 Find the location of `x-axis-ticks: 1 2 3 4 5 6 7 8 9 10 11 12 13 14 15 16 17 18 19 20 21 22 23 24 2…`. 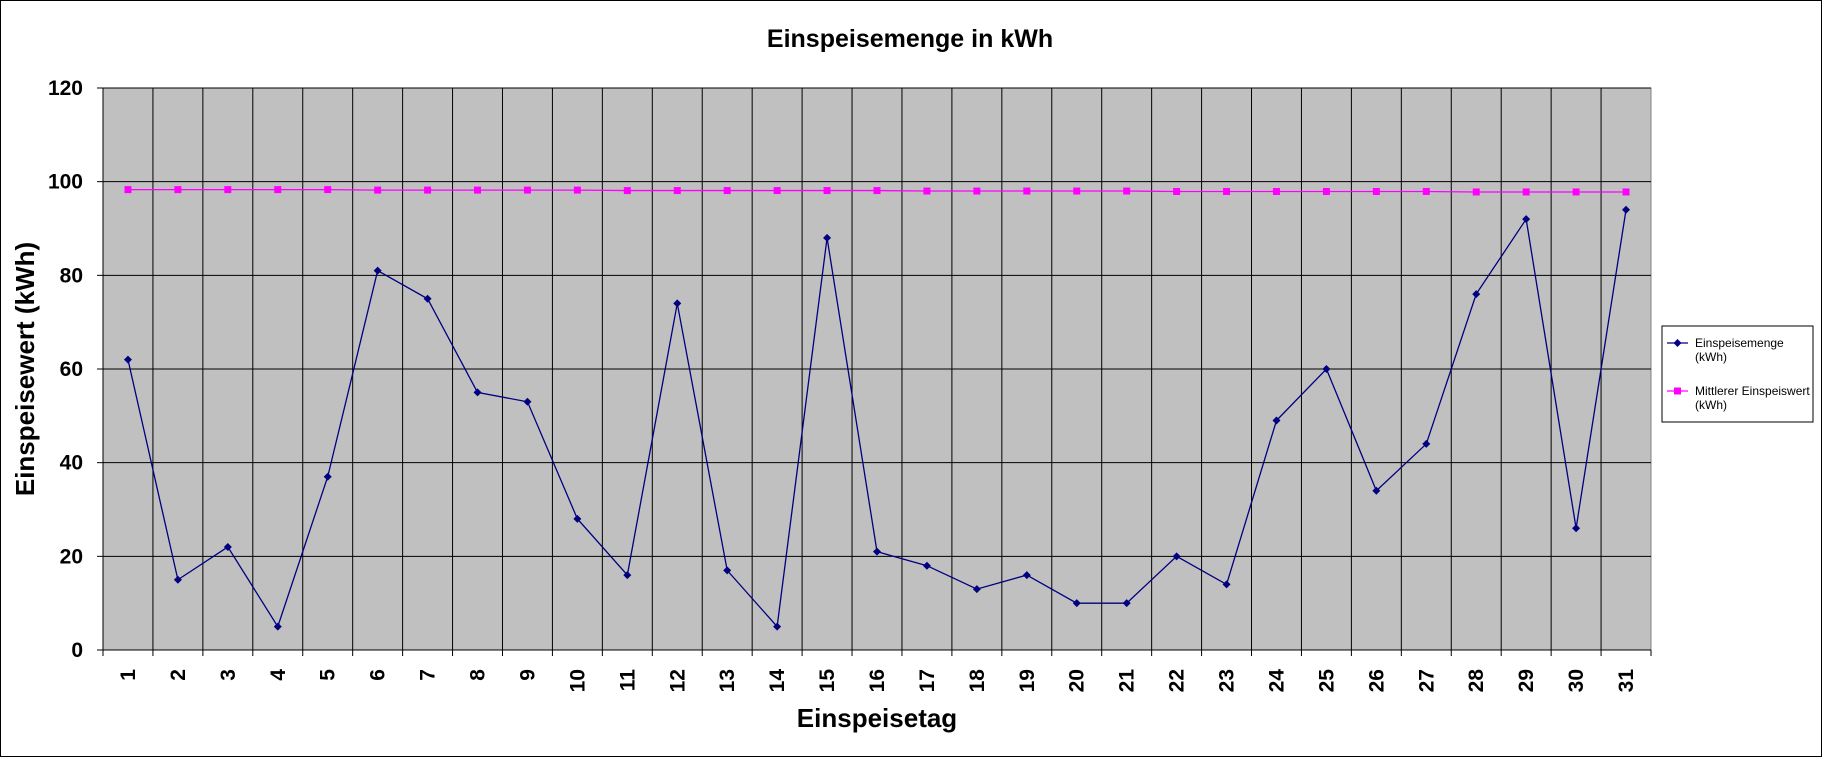

x-axis-ticks: 1 2 3 4 5 6 7 8 9 10 11 12 13 14 15 16 17 18 19 20 21 22 23 24 2… is located at coordinates (877, 671).